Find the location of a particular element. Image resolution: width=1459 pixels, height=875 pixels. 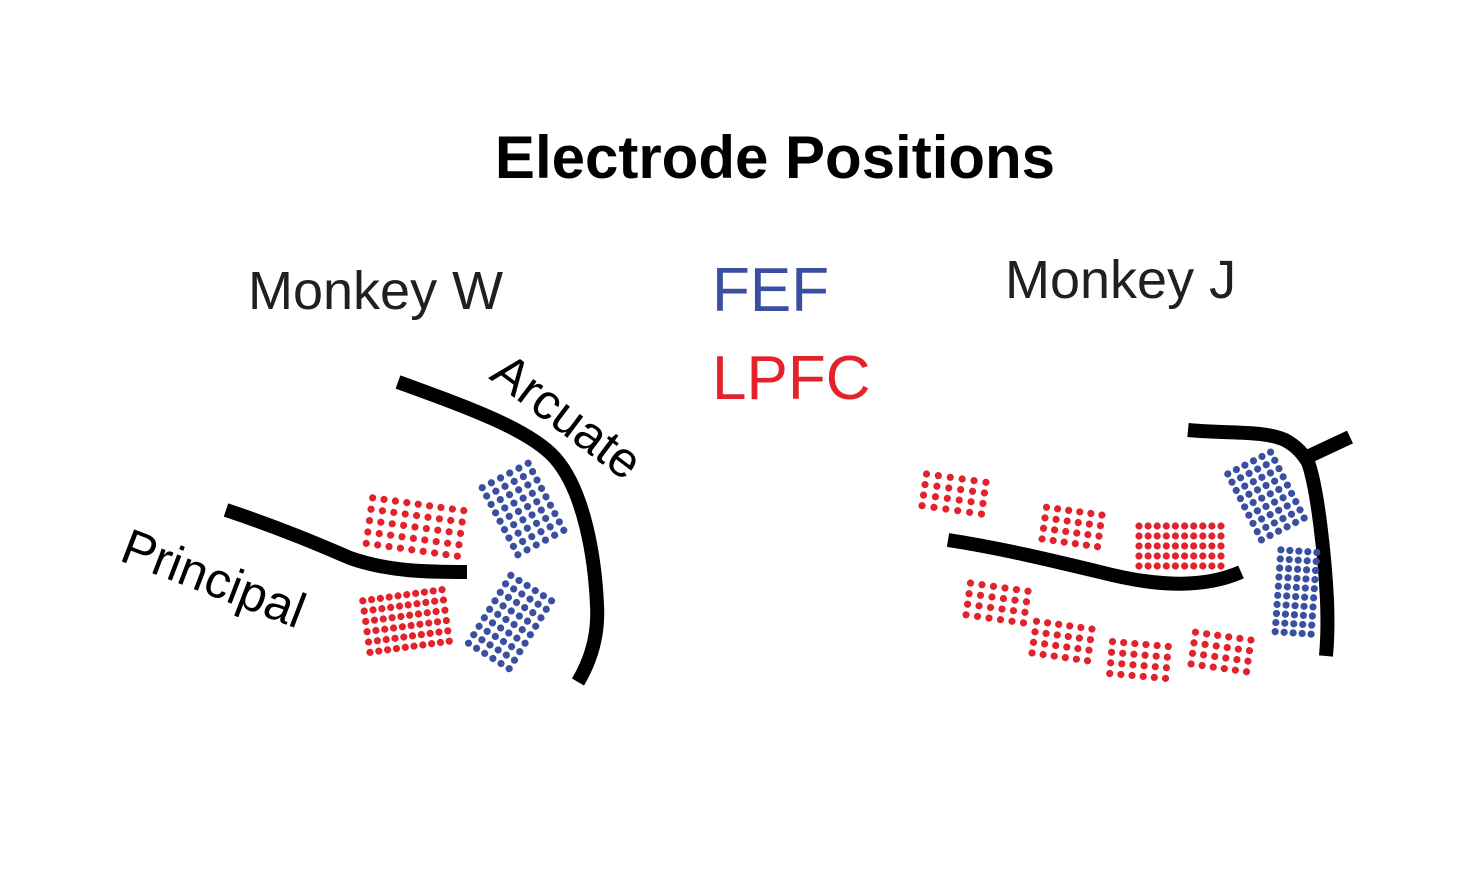

monkey-j-lpfc-array is located at coordinates (1180, 546).